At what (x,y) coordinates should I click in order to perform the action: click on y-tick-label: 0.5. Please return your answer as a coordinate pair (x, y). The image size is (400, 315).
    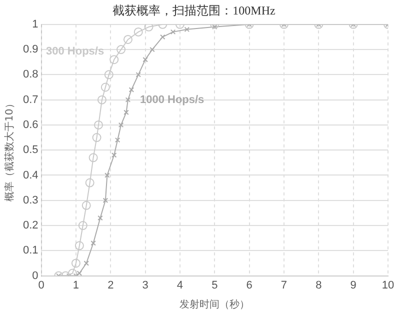
    Looking at the image, I should click on (30, 150).